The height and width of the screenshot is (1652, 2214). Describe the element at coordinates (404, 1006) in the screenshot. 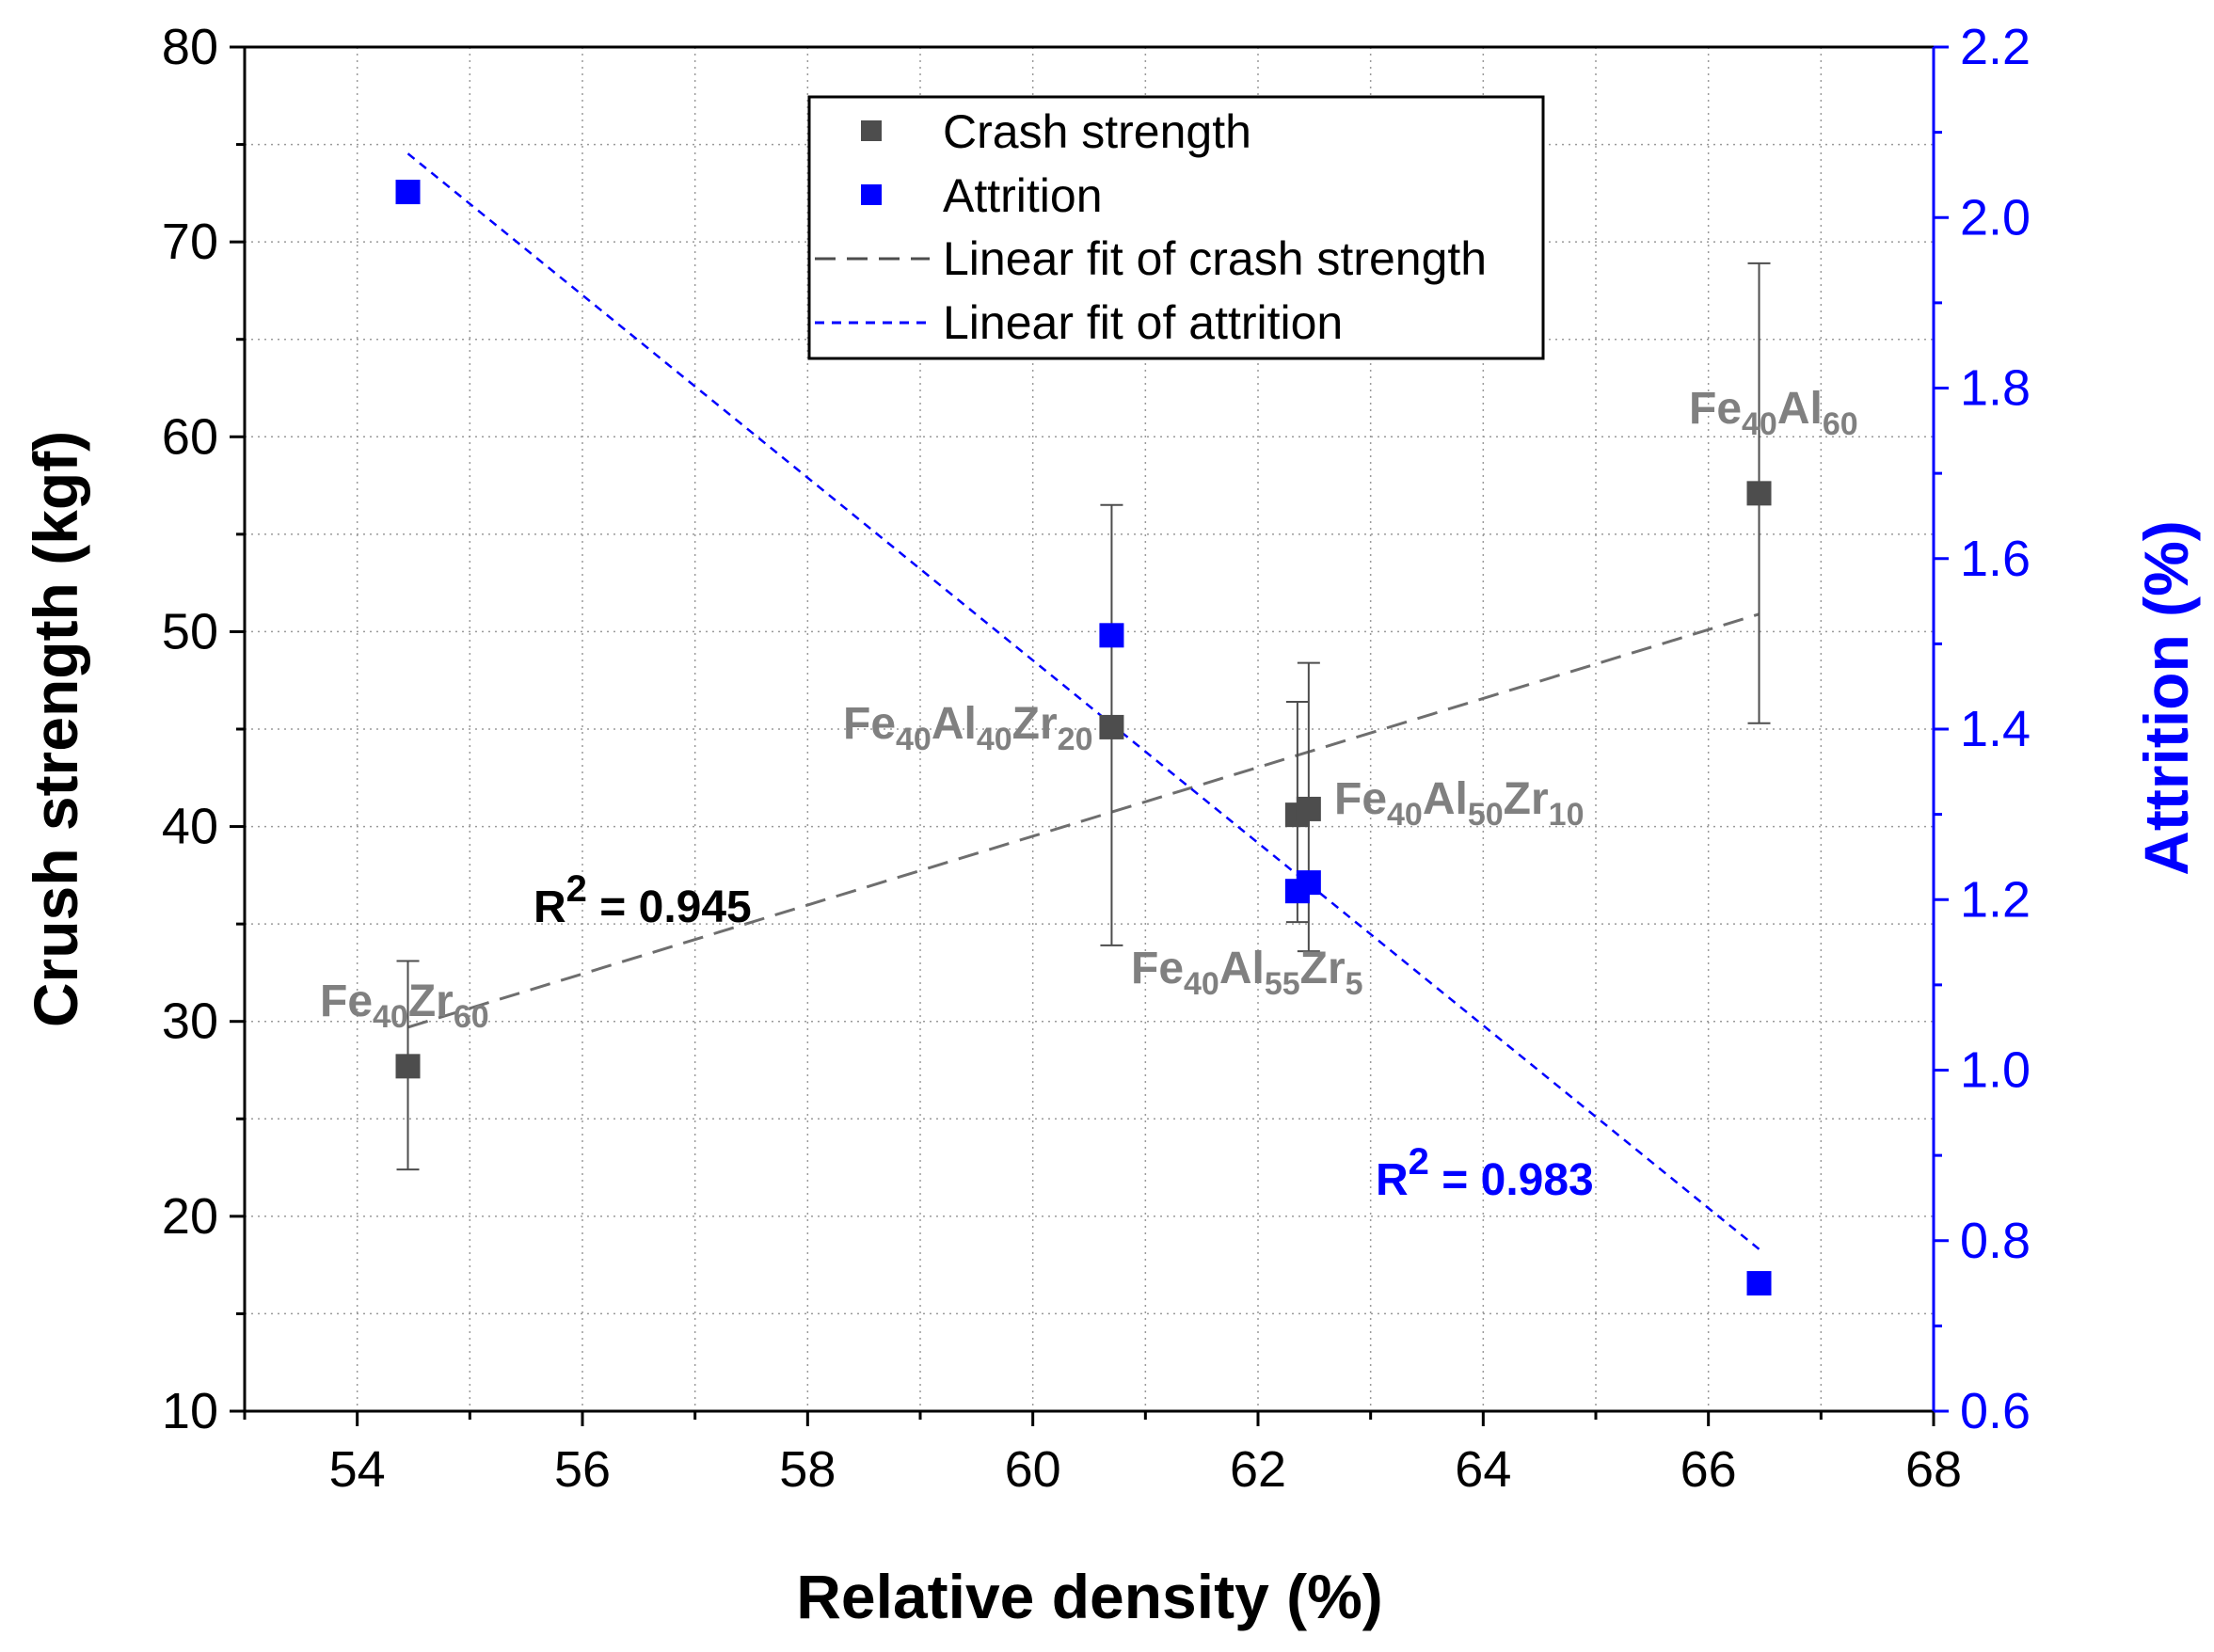

I see `label-fe40zr60: Fe40Zr60` at that location.